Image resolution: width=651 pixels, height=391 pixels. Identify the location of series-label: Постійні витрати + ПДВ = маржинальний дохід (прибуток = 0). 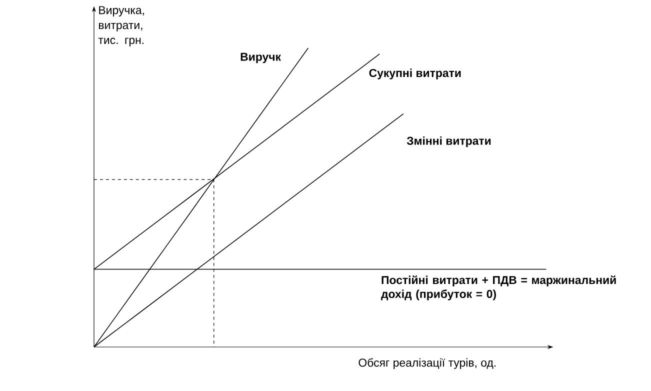
(498, 287).